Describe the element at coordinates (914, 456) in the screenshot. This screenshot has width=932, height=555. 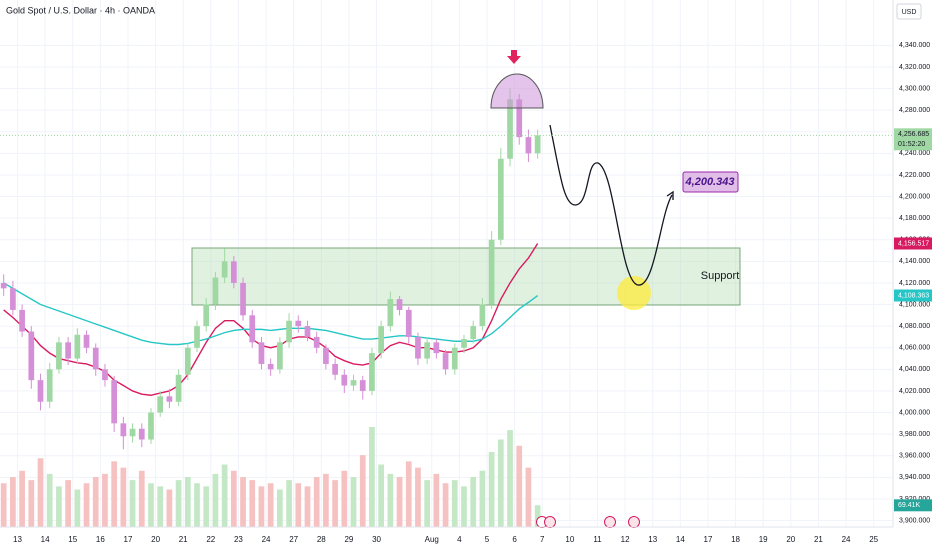
I see `y-tick-label: 3,960.000` at that location.